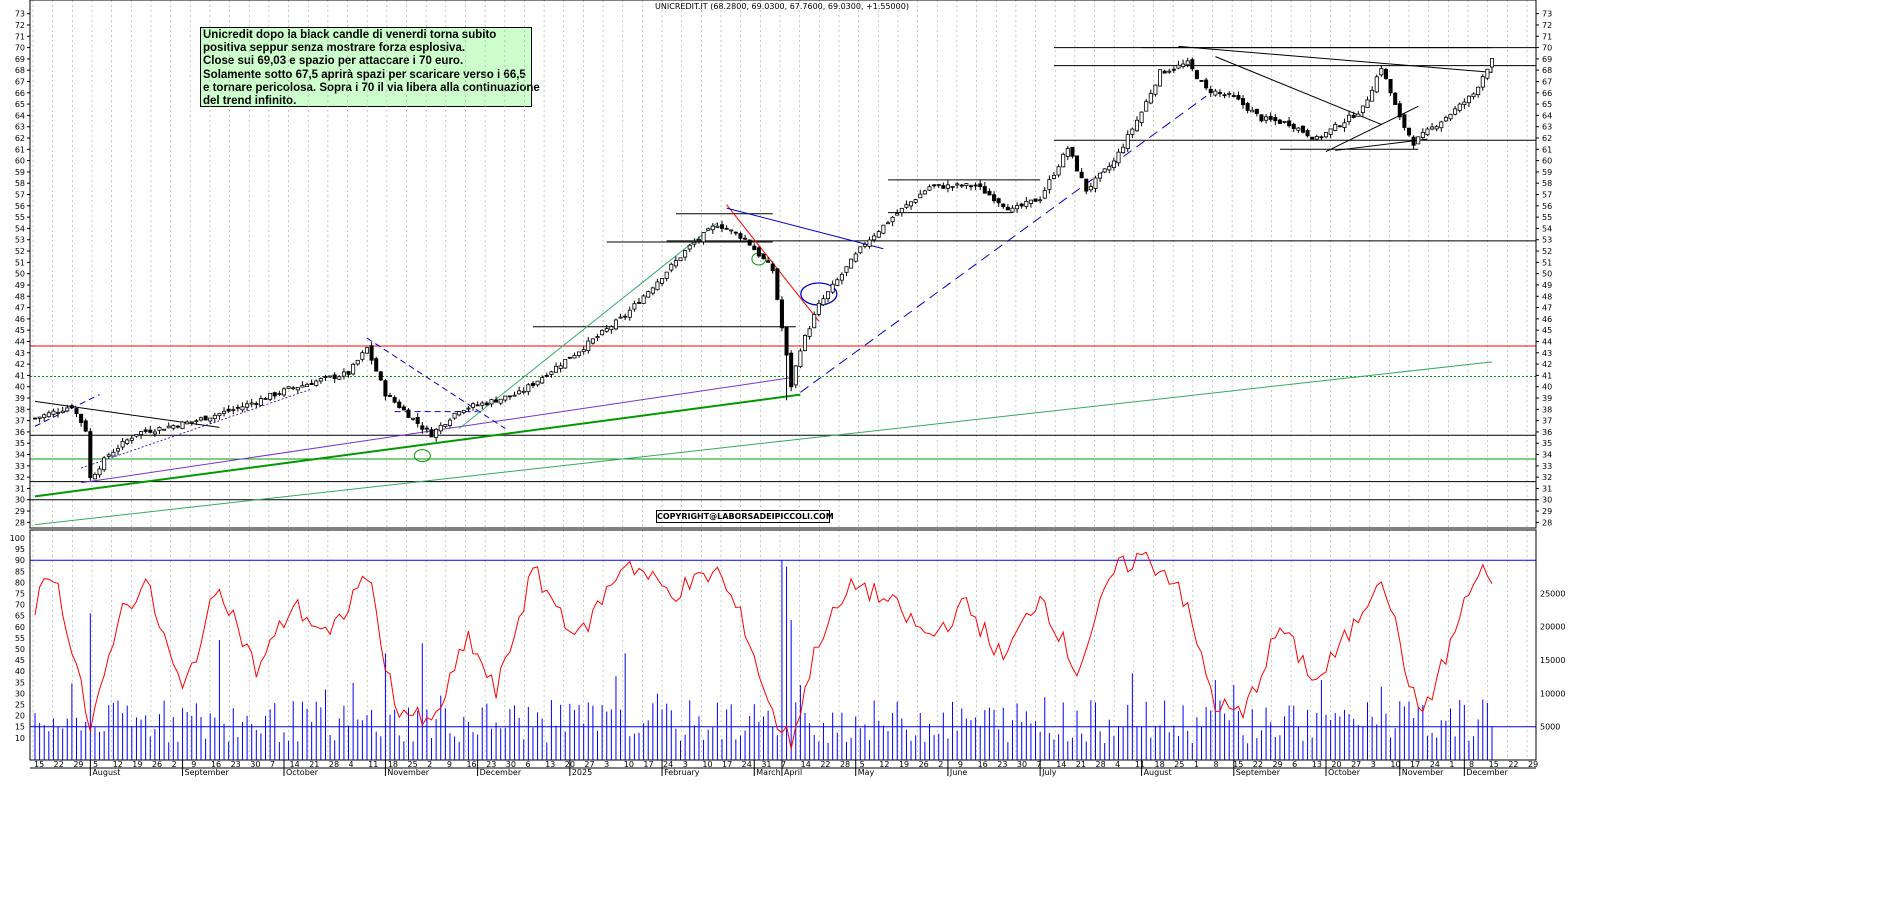 The width and height of the screenshot is (1890, 902). I want to click on y-tick-label-right: 39, so click(1547, 398).